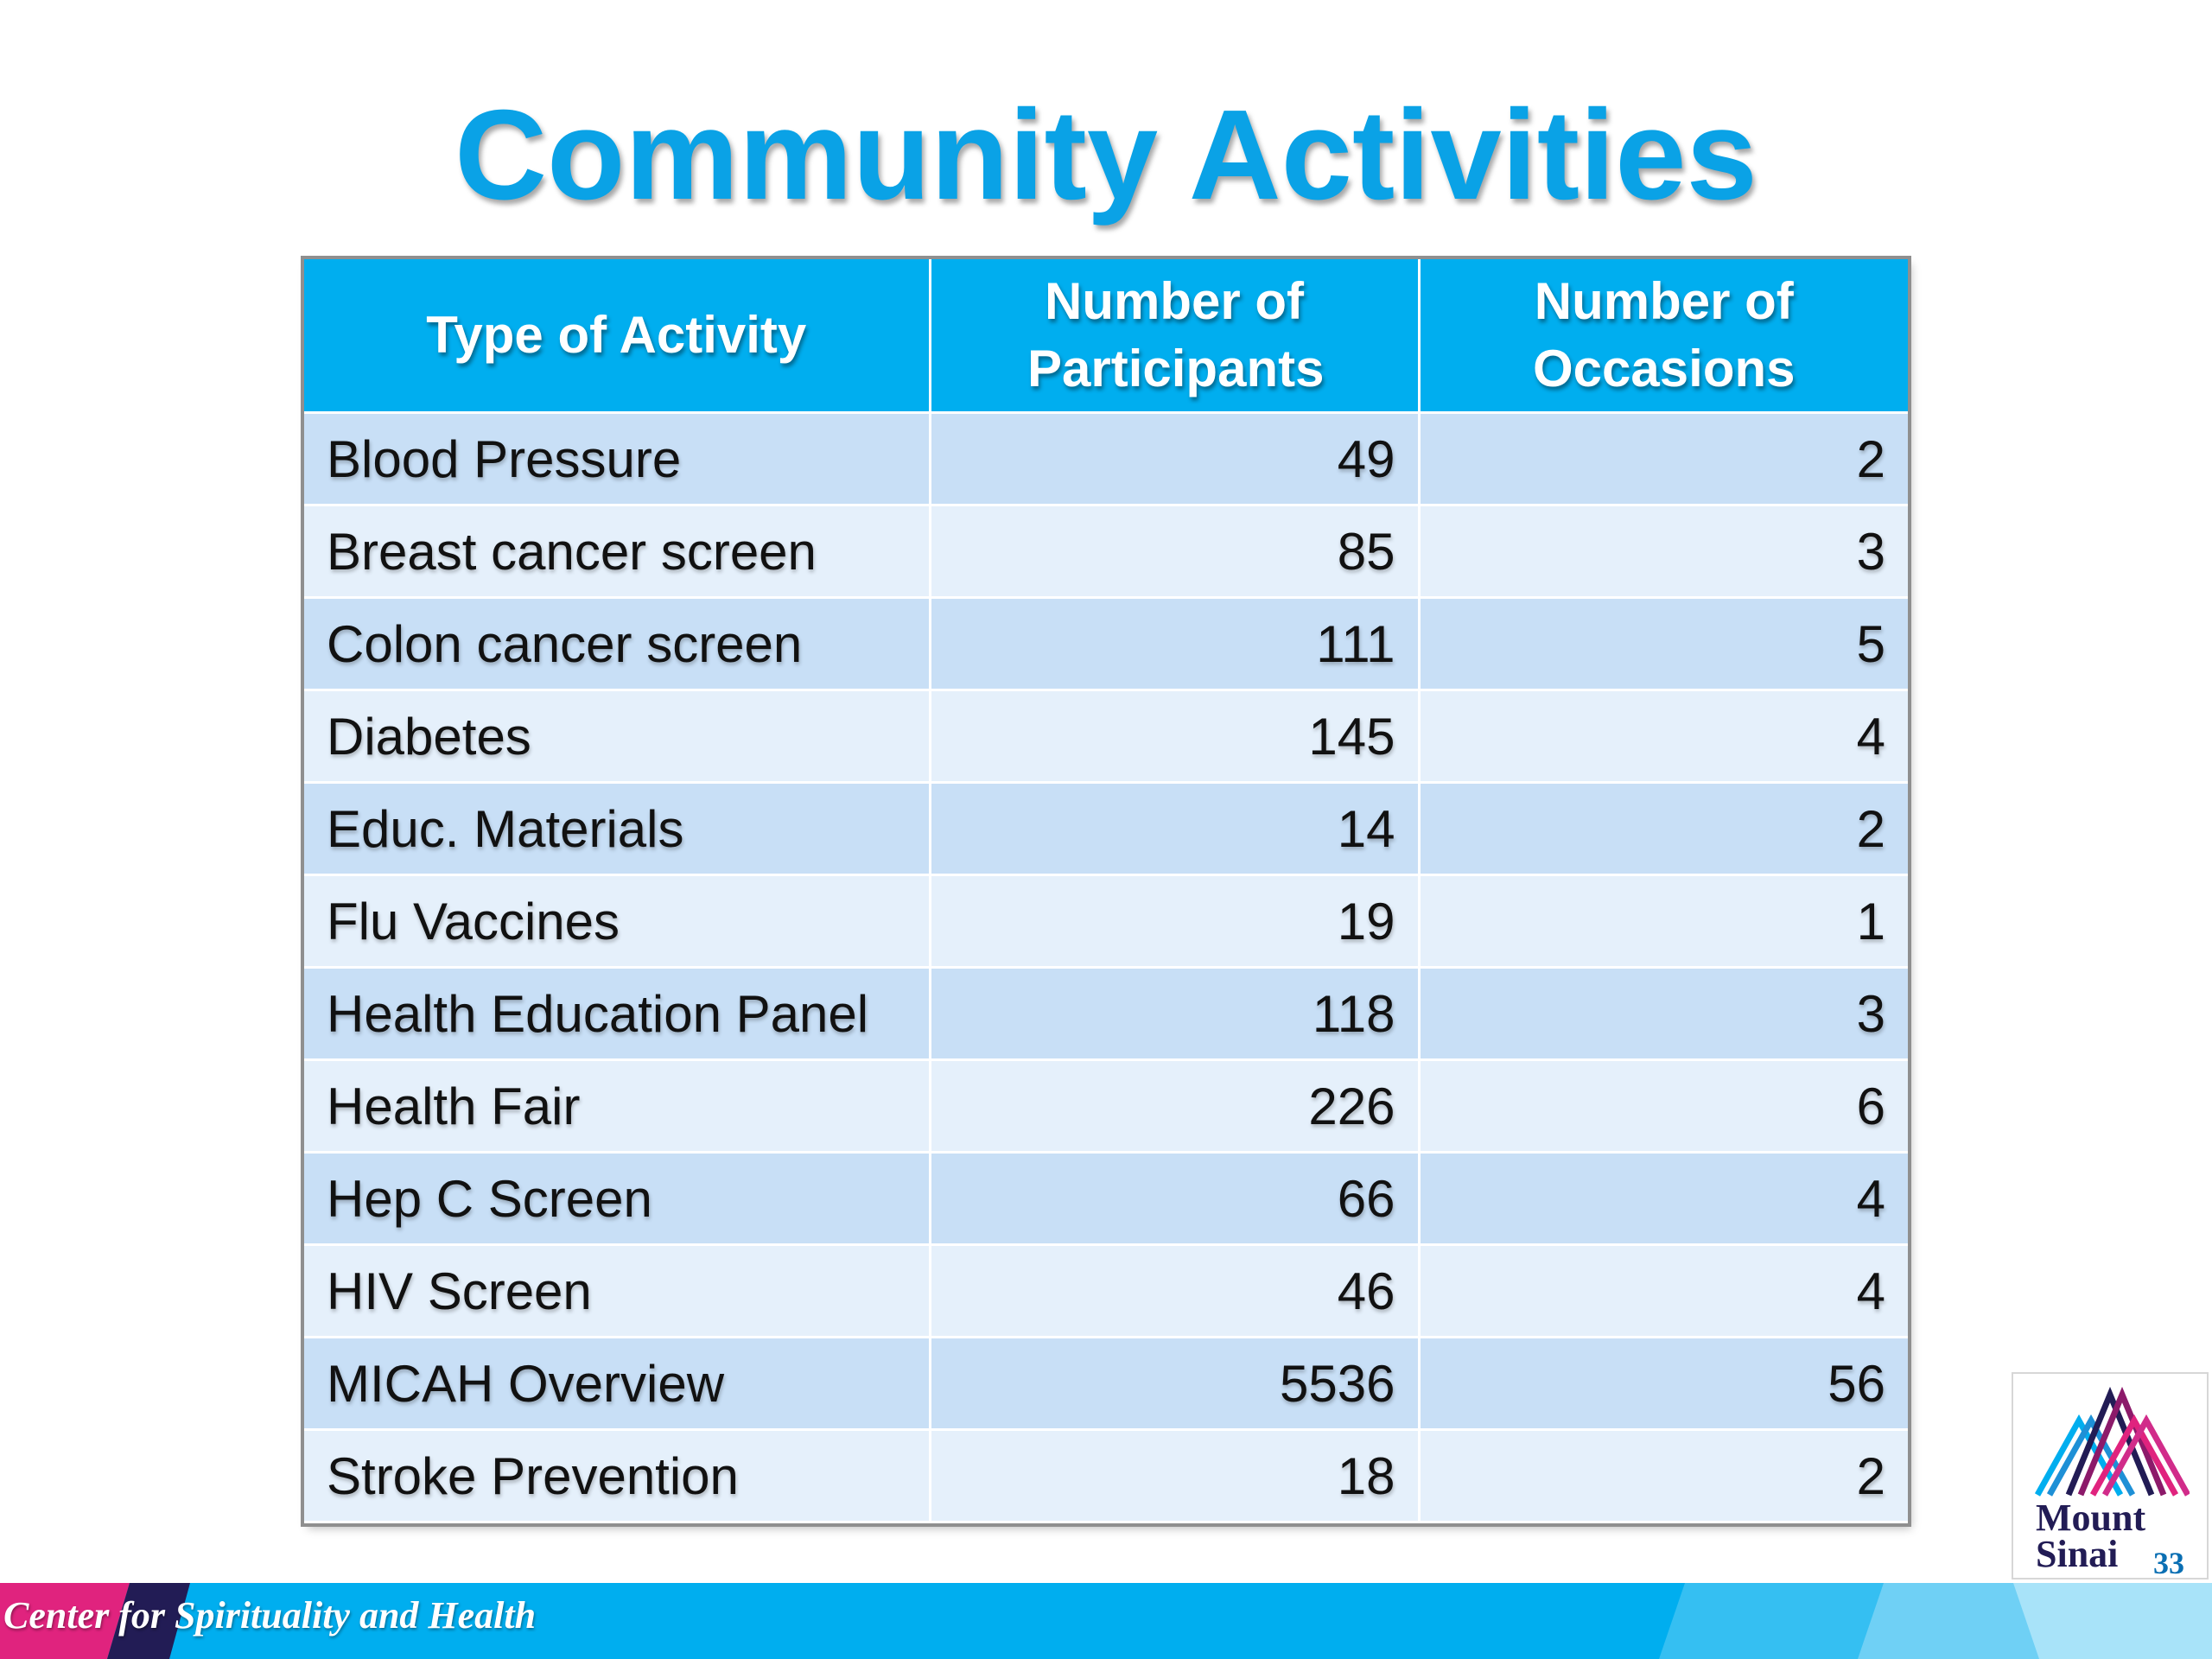 This screenshot has width=2212, height=1659. I want to click on table-row: Educ. Materials 14 2, so click(1106, 829).